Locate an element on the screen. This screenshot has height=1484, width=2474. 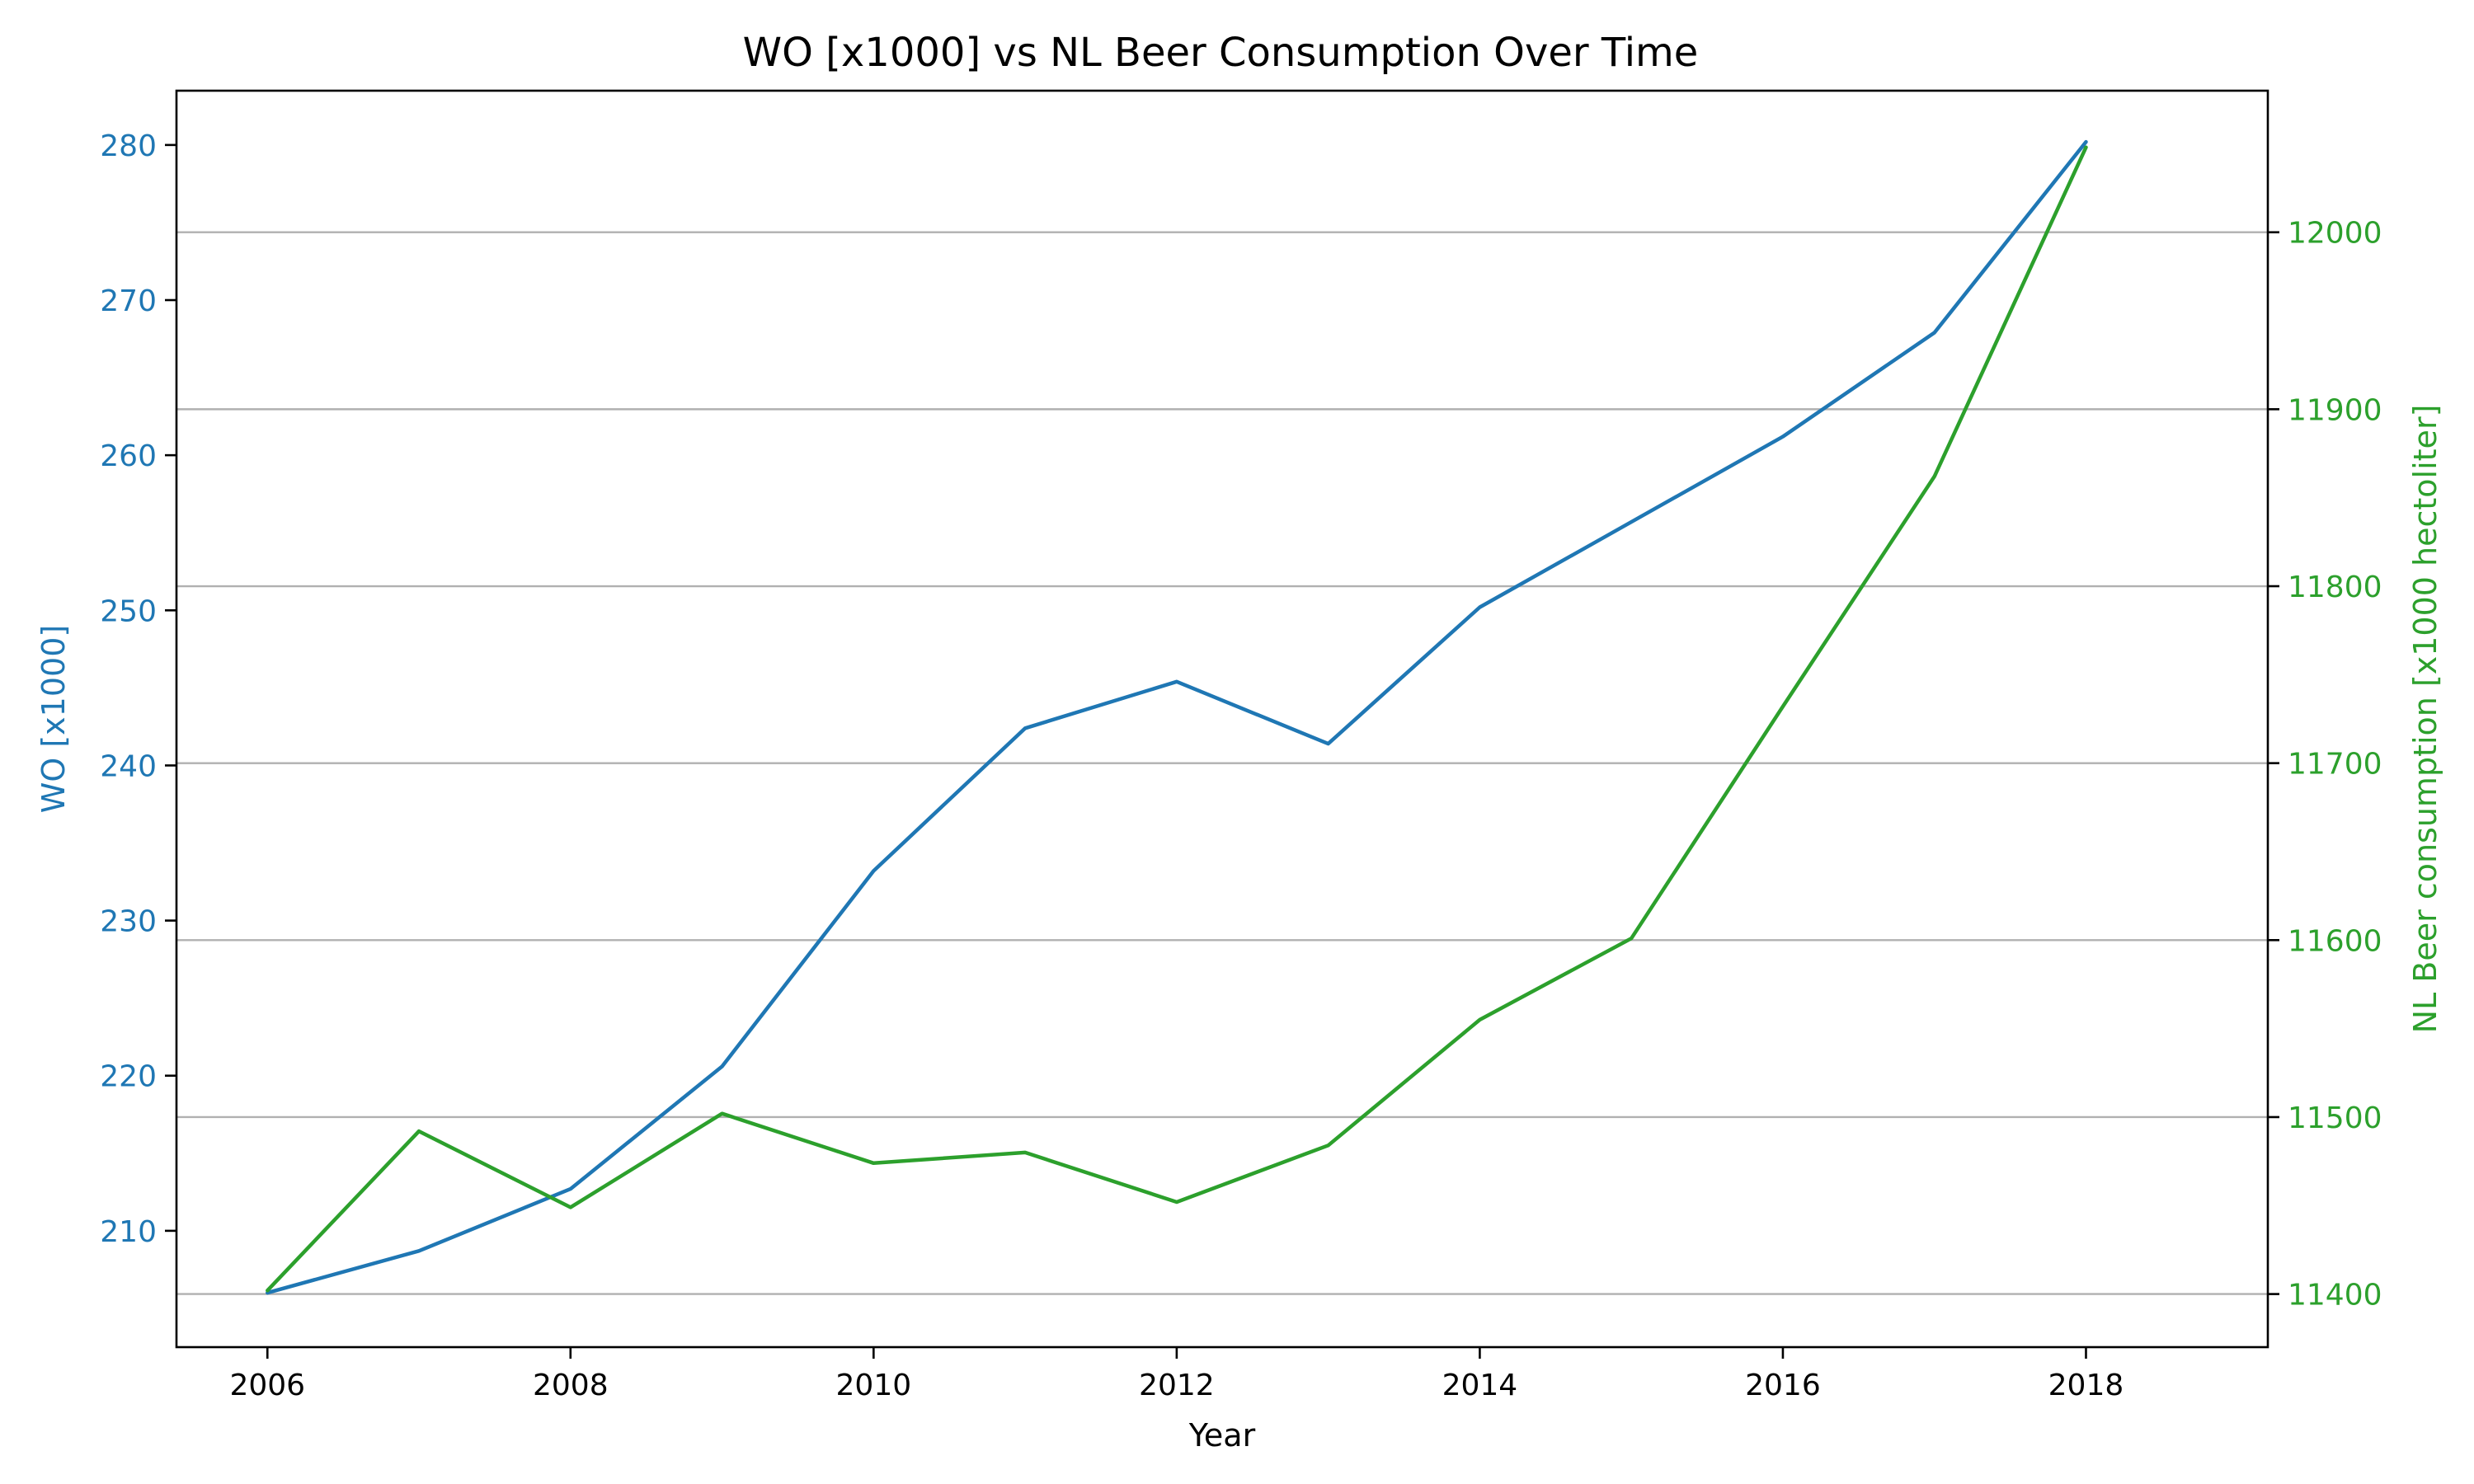
x-axis: 2006 2008 2010 2012 2014 2016 2018 is located at coordinates (1176, 1374).